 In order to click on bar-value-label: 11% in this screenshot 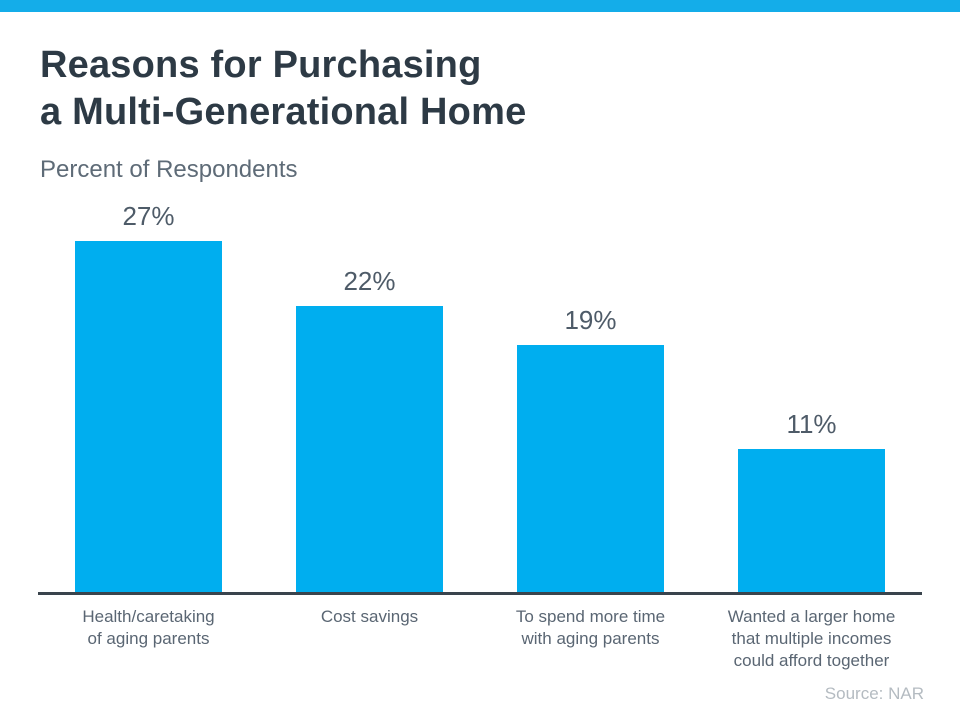, I will do `click(811, 424)`.